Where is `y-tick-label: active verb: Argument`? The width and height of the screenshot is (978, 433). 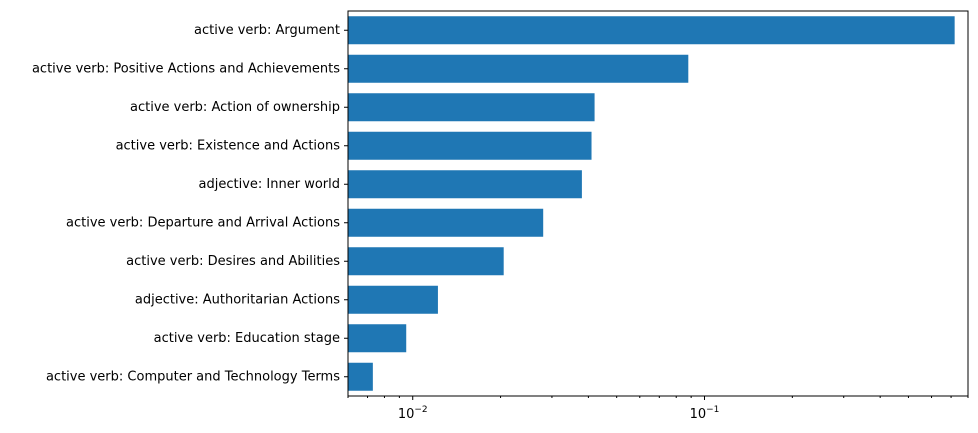 y-tick-label: active verb: Argument is located at coordinates (267, 30).